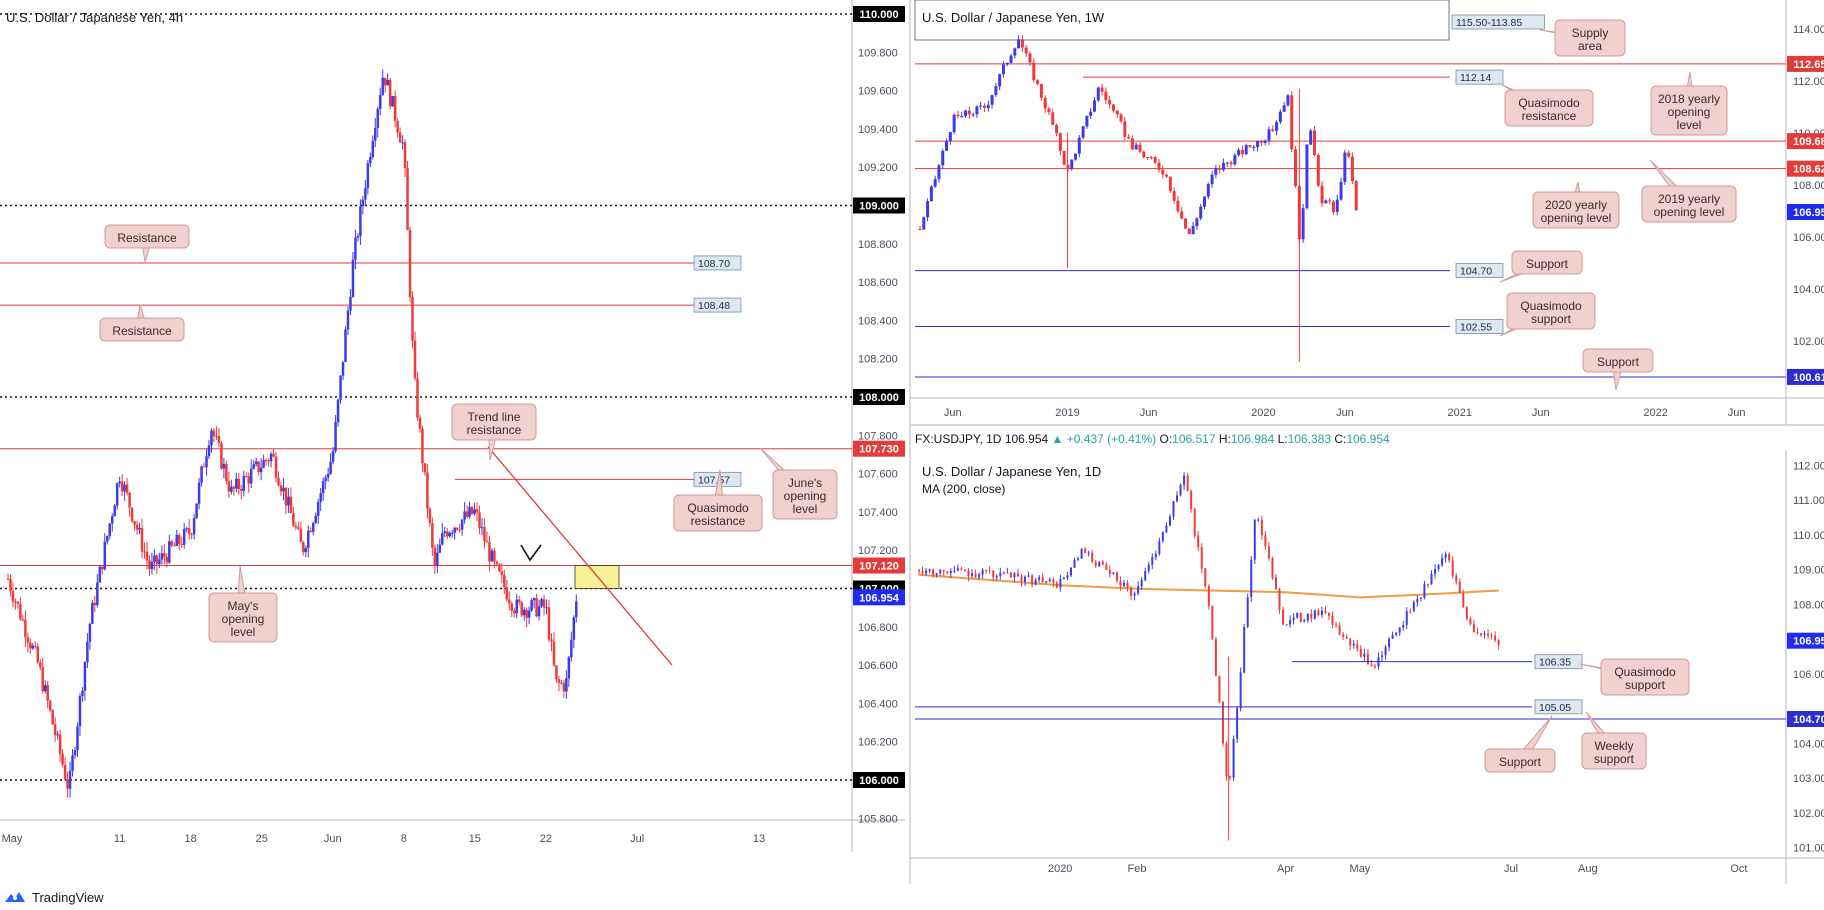 This screenshot has width=1824, height=910. Describe the element at coordinates (1551, 306) in the screenshot. I see `wk-callout-quasimodo-support-text: Quasimodo` at that location.